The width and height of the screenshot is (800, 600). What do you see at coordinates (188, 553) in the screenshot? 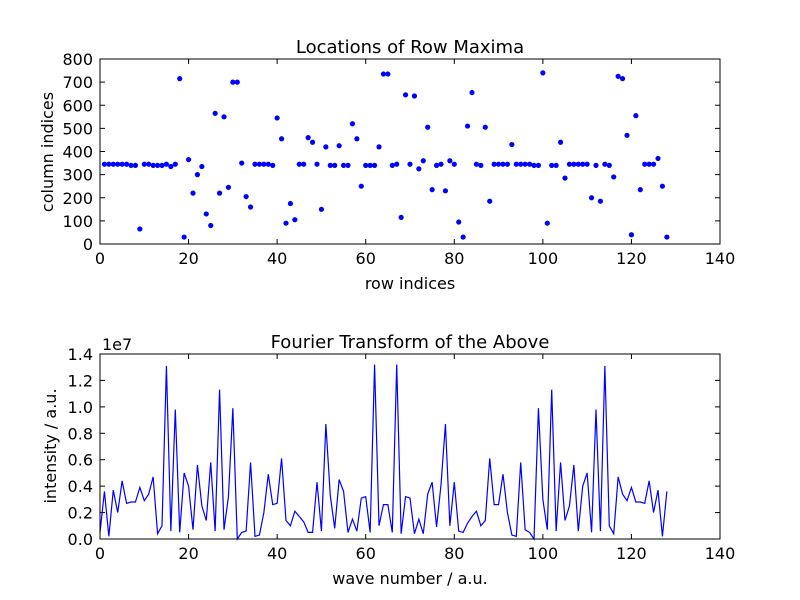
I see `fourier-x-tick-label: 20` at bounding box center [188, 553].